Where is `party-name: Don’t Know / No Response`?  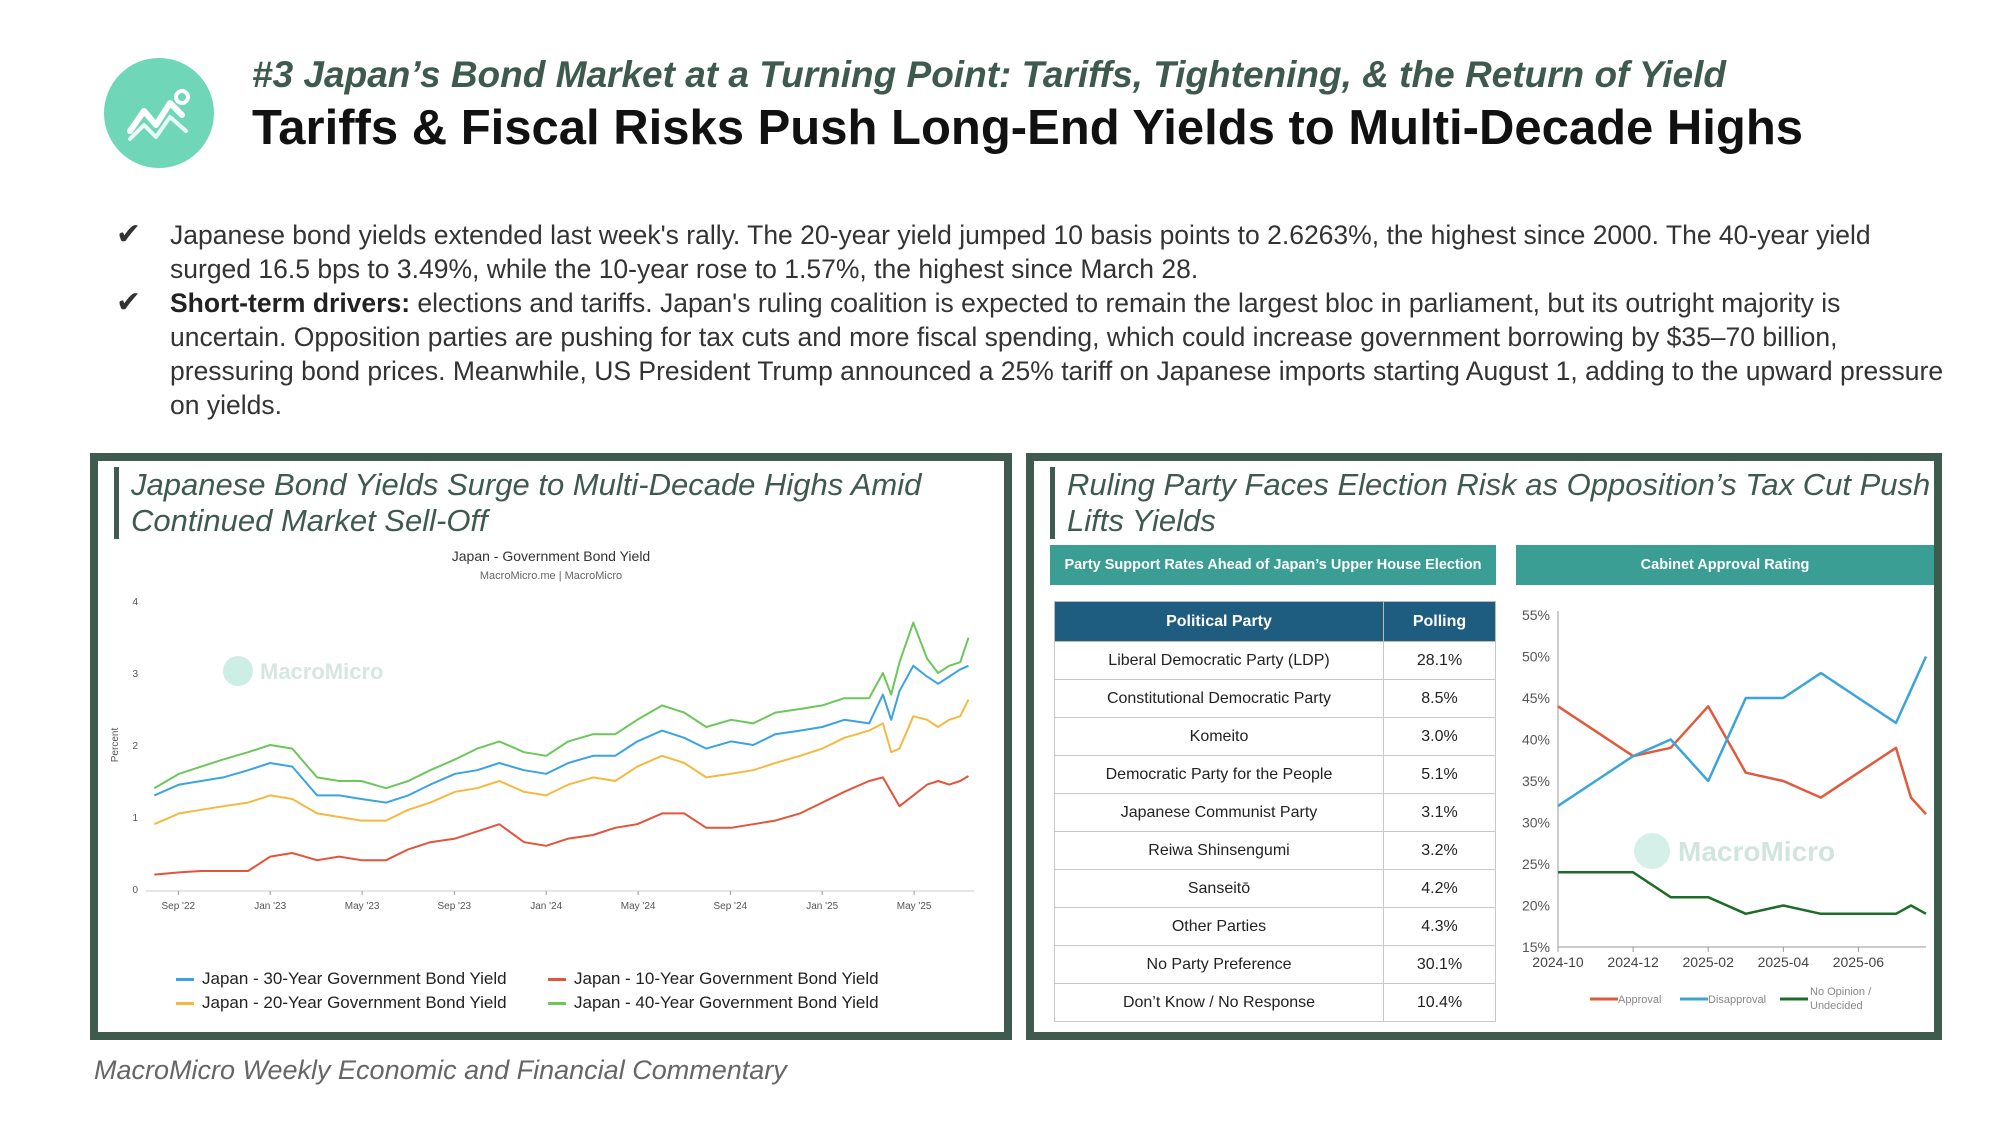
party-name: Don’t Know / No Response is located at coordinates (1219, 1002).